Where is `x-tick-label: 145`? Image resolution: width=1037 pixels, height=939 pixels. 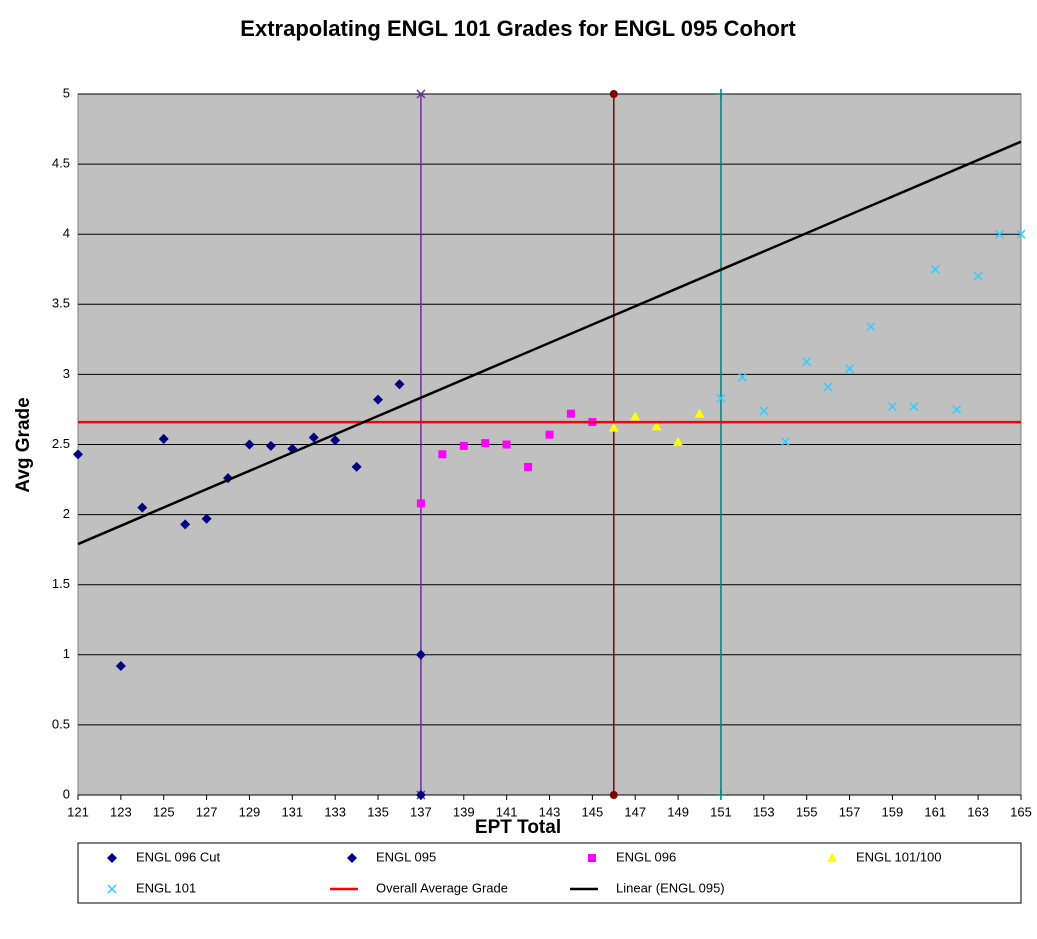
x-tick-label: 145 is located at coordinates (593, 811).